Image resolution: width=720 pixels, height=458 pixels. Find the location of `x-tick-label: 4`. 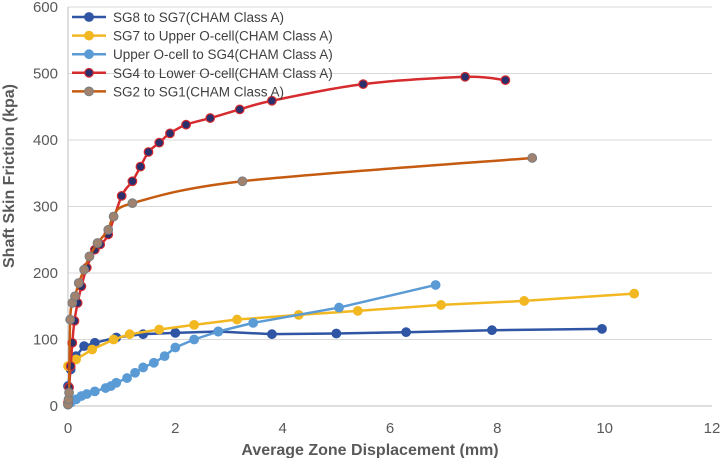

x-tick-label: 4 is located at coordinates (282, 428).